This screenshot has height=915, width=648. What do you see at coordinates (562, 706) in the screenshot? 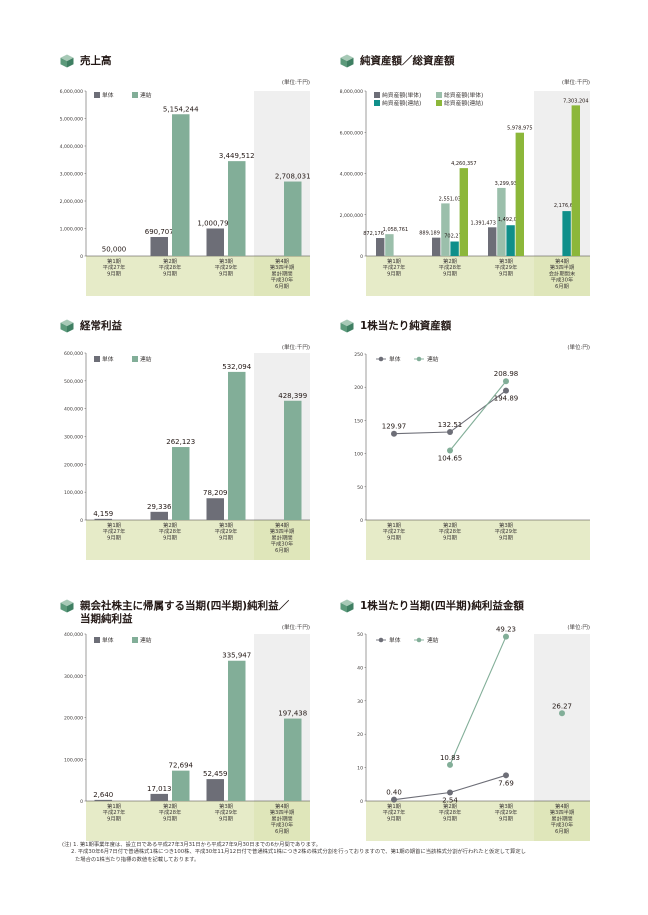
I see `point-value-label: 26.27` at bounding box center [562, 706].